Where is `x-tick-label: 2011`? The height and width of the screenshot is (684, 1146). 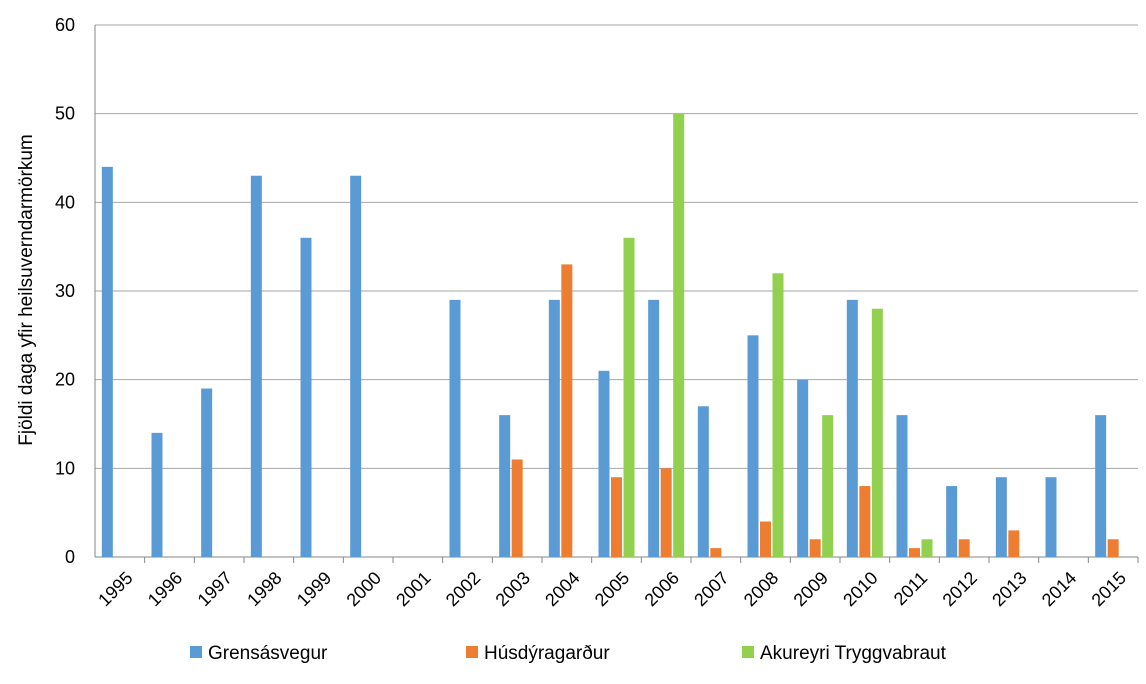
x-tick-label: 2011 is located at coordinates (911, 589).